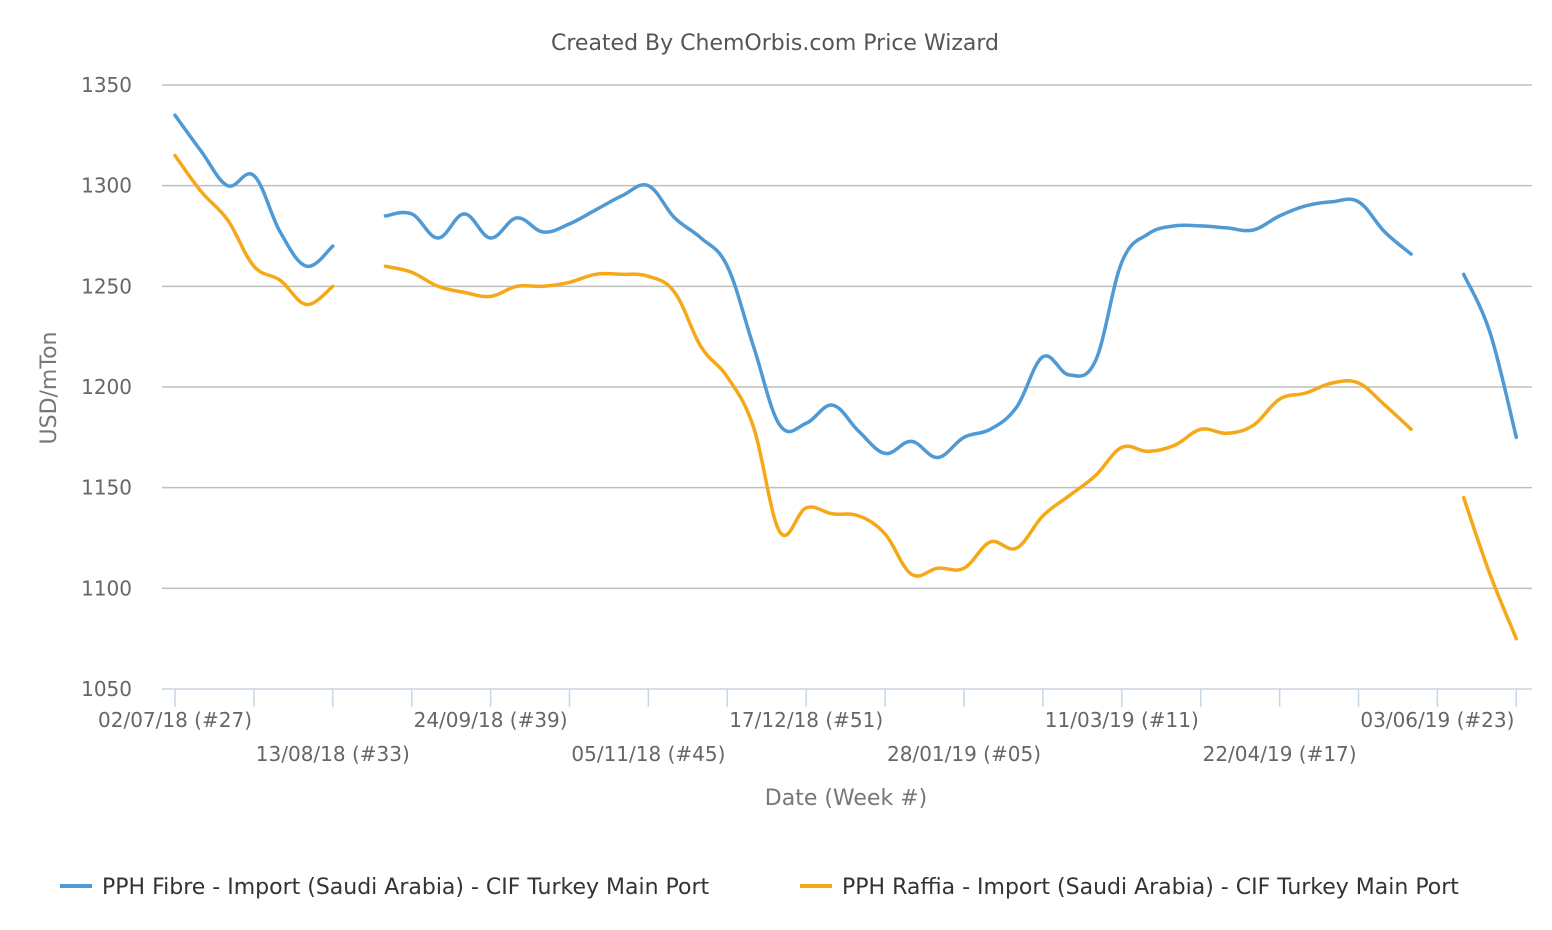 The width and height of the screenshot is (1552, 930). What do you see at coordinates (806, 720) in the screenshot?
I see `x-tick-label: 17/12/18 (#51)` at bounding box center [806, 720].